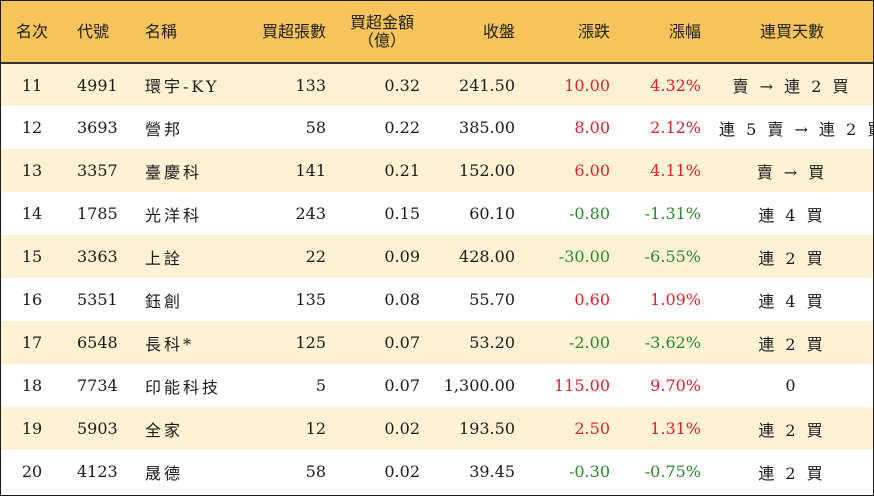  What do you see at coordinates (479, 385) in the screenshot?
I see `cell-close: 1,300.00` at bounding box center [479, 385].